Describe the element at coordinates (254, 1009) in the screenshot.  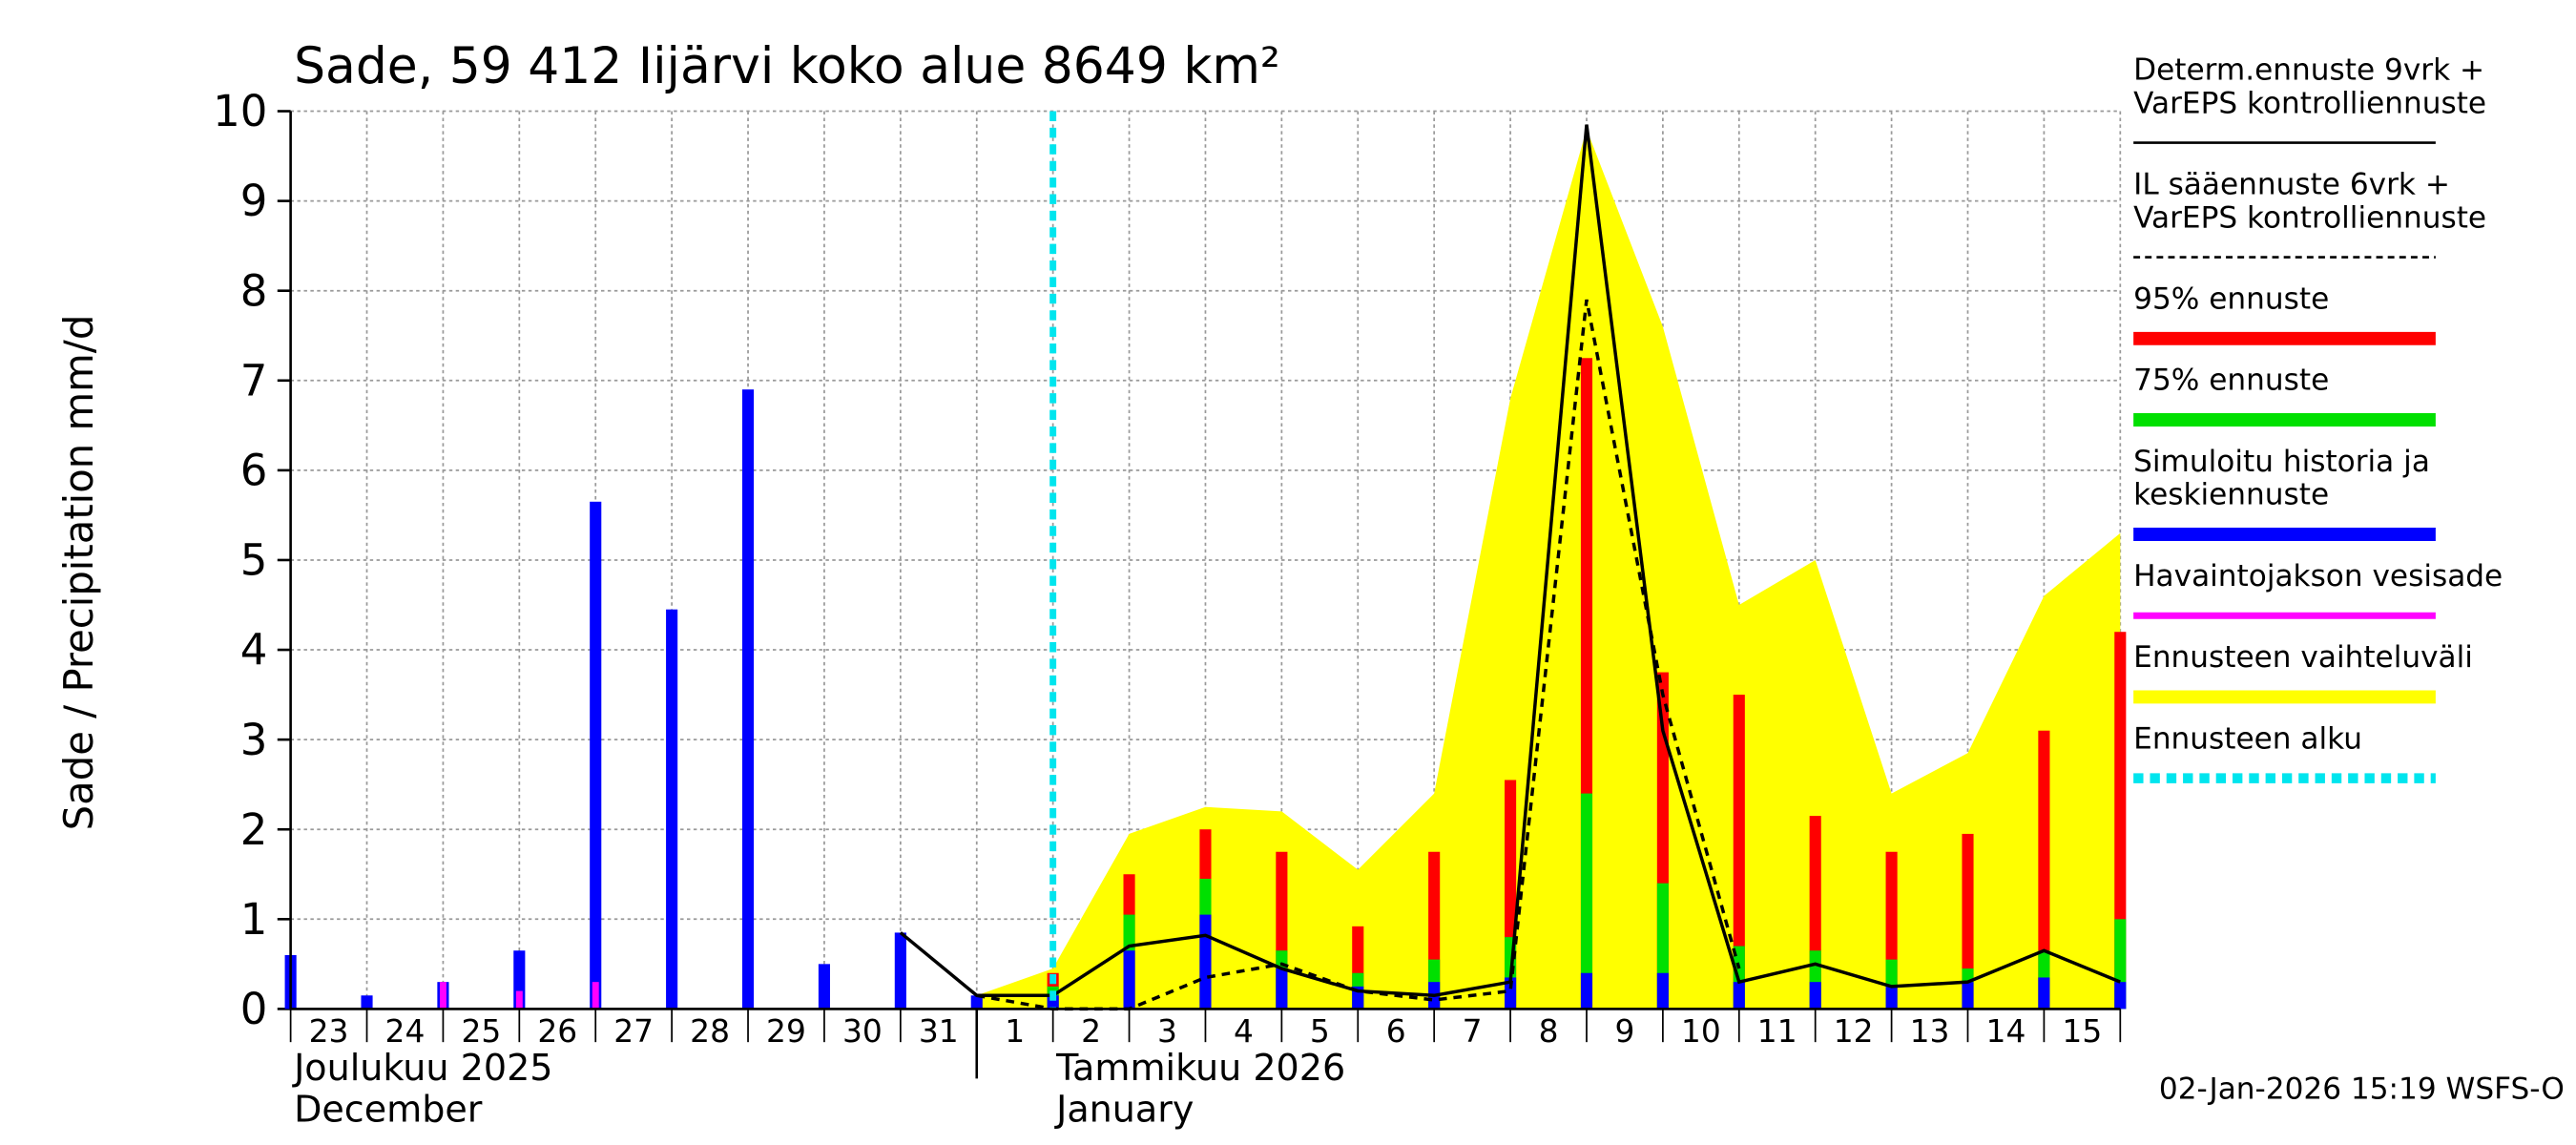
I see `y-tick-label: 0` at that location.